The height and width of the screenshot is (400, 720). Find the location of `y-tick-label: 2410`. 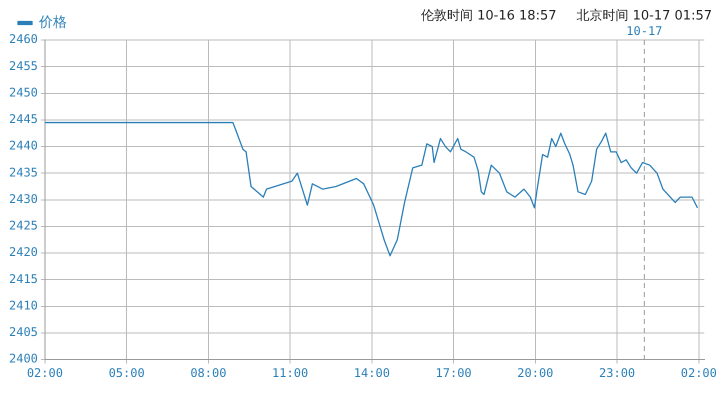

y-tick-label: 2410 is located at coordinates (23, 305).